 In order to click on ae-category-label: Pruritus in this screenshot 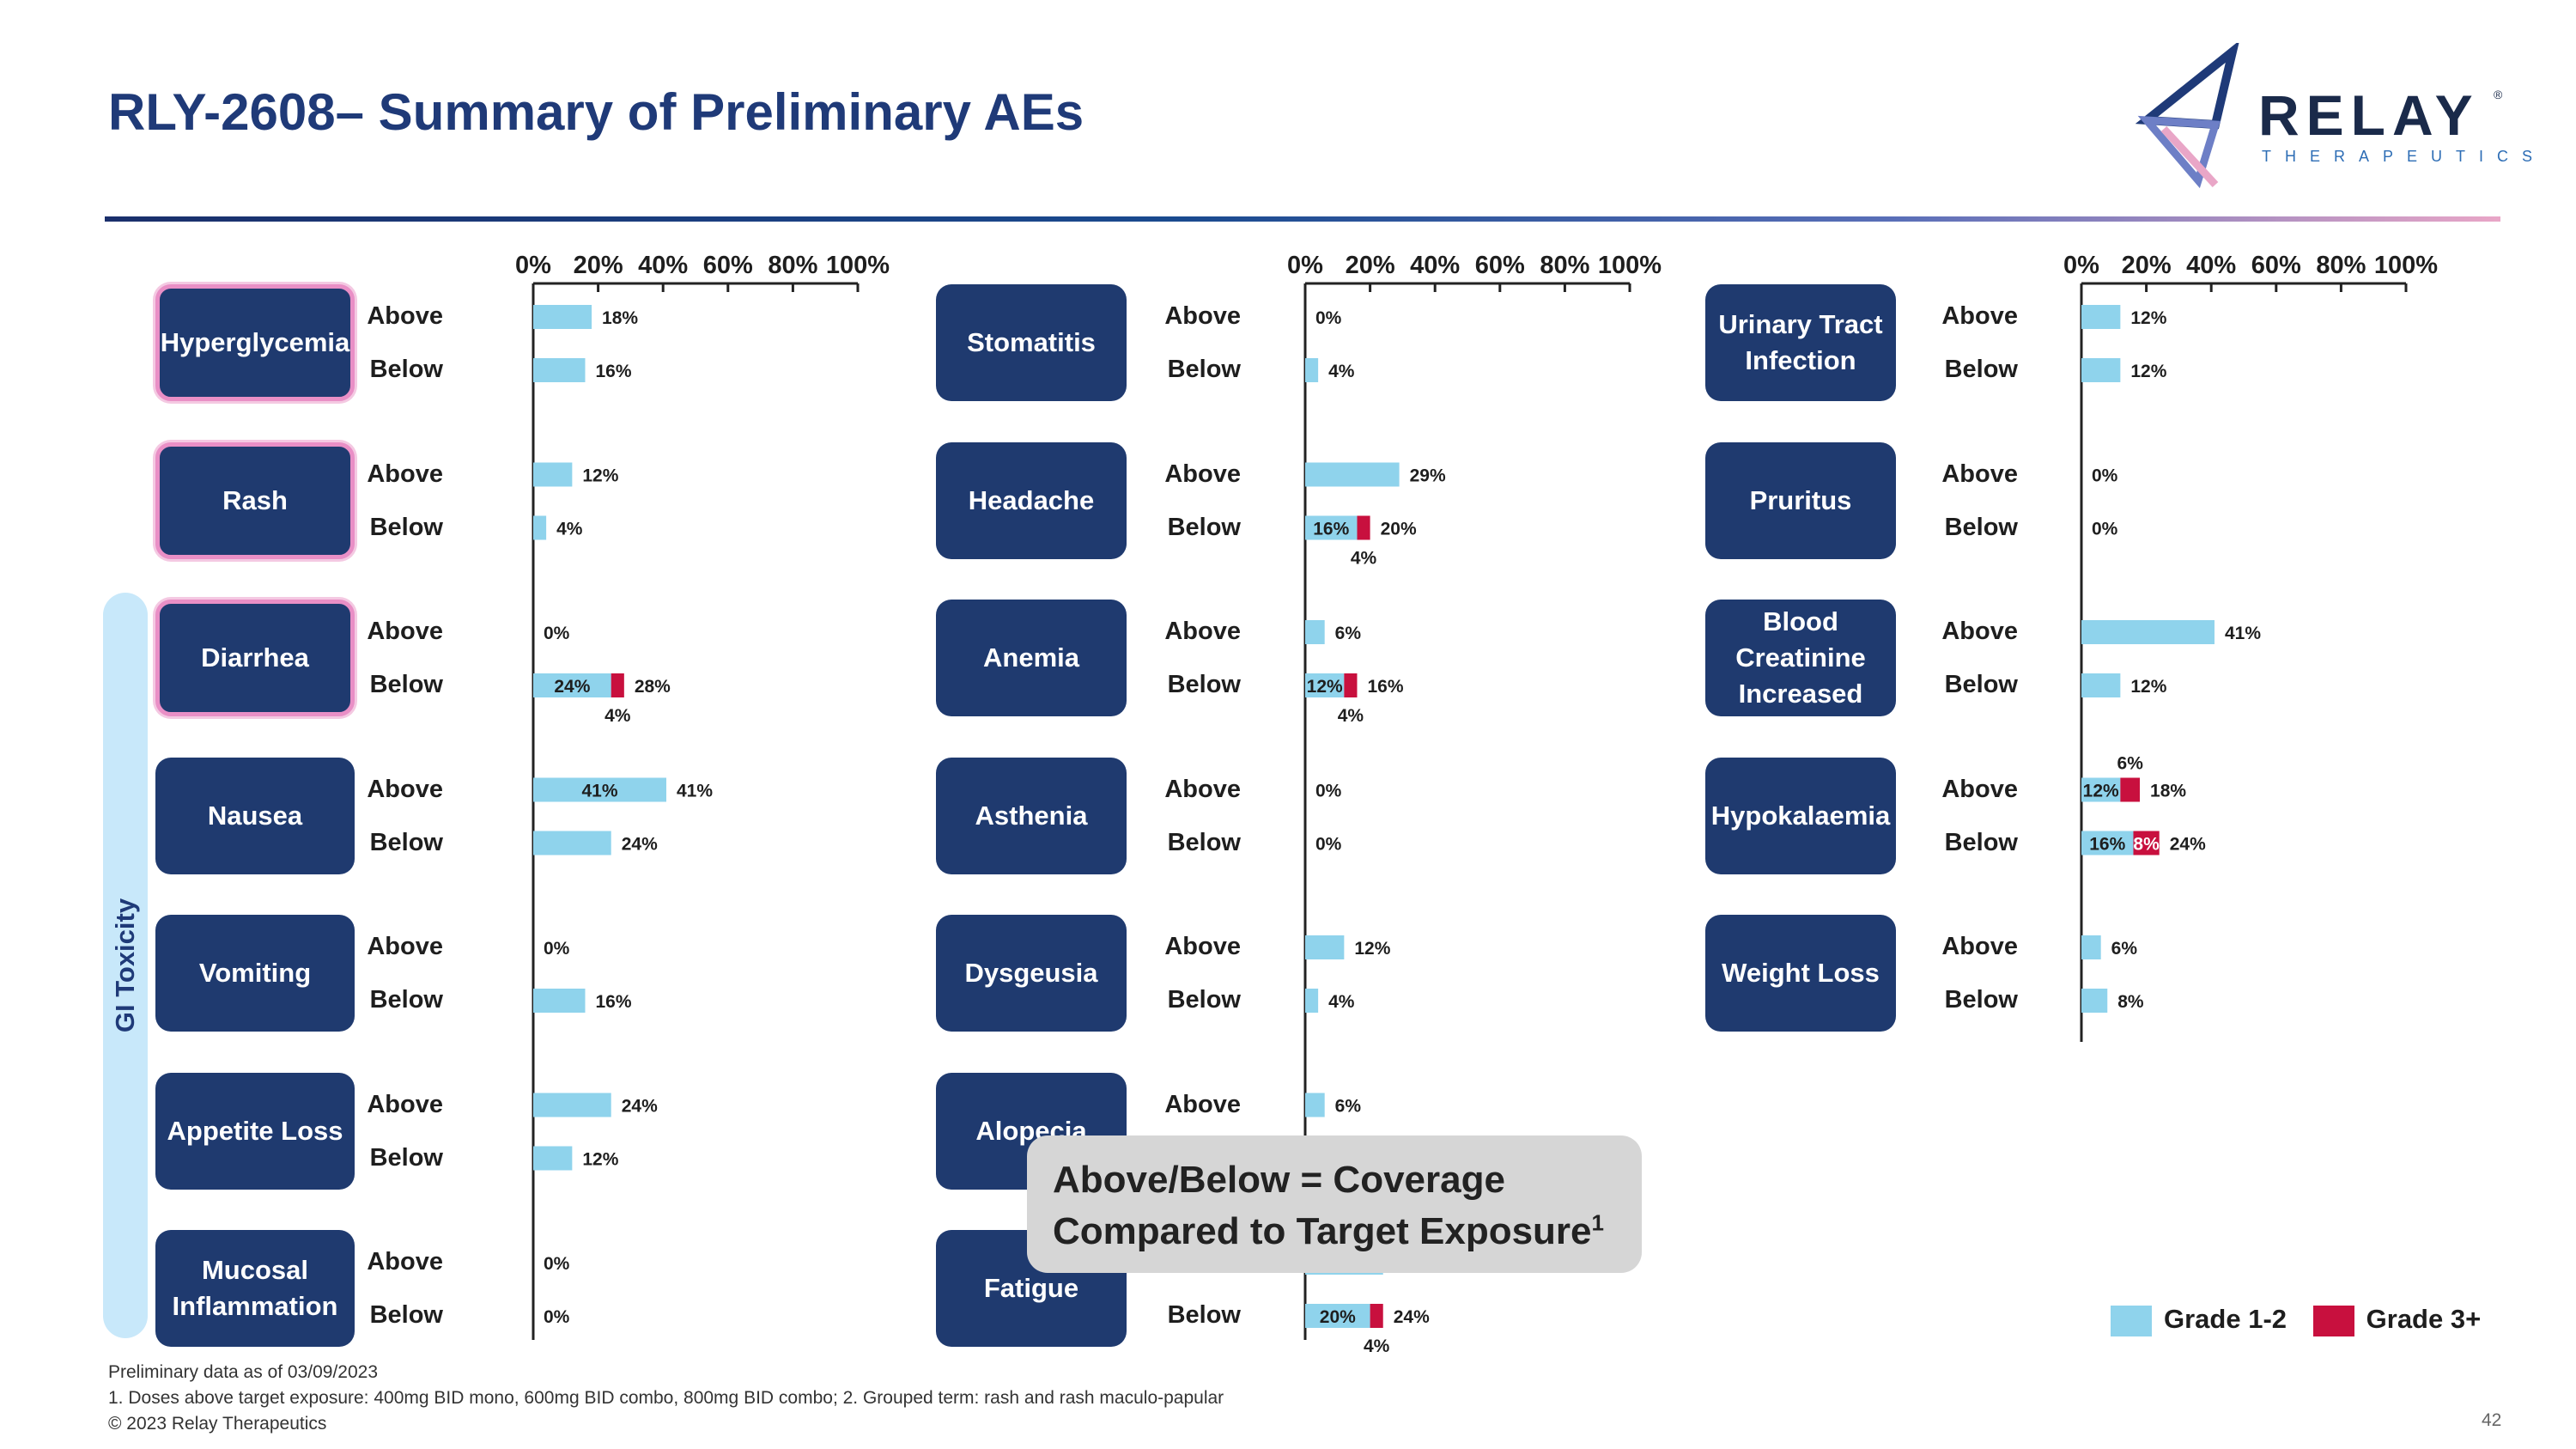, I will do `click(1800, 499)`.